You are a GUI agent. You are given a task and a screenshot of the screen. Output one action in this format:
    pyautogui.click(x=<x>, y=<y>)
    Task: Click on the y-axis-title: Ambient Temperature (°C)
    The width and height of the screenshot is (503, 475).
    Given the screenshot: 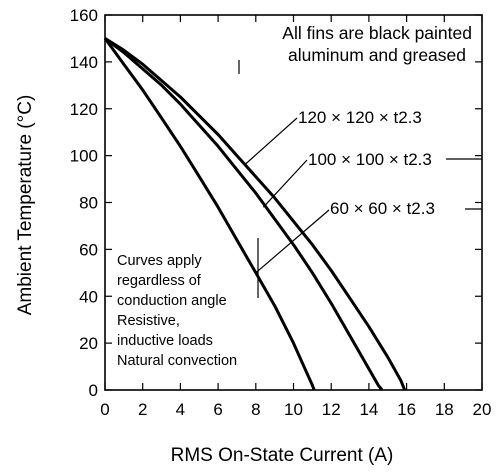 What is the action you would take?
    pyautogui.click(x=25, y=205)
    